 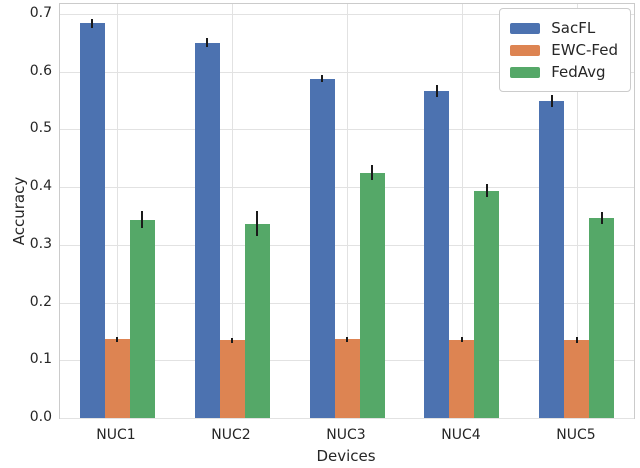 I want to click on legend: SacFL EWC-Fed FedAvg, so click(x=565, y=50).